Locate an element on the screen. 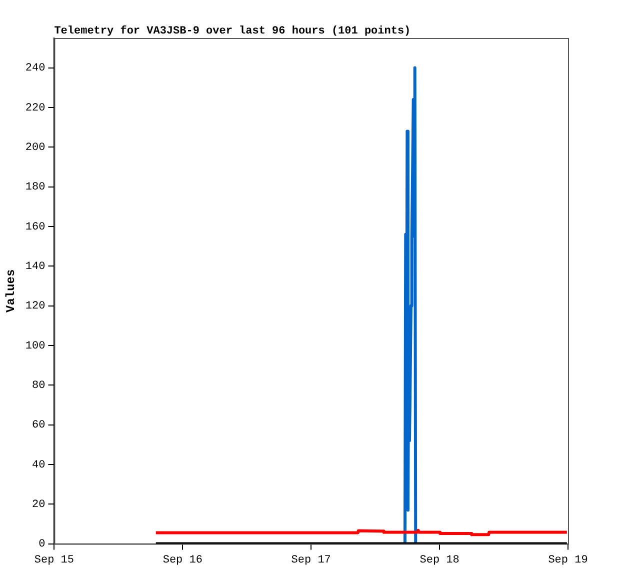 The height and width of the screenshot is (579, 618). y-tick-label: 200 is located at coordinates (35, 148).